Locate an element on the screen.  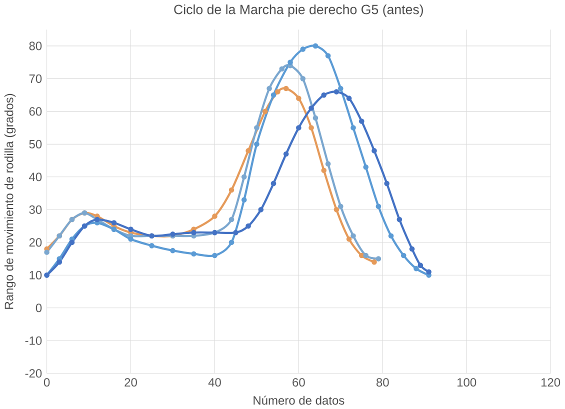
y-tick-label: 80 is located at coordinates (35, 46).